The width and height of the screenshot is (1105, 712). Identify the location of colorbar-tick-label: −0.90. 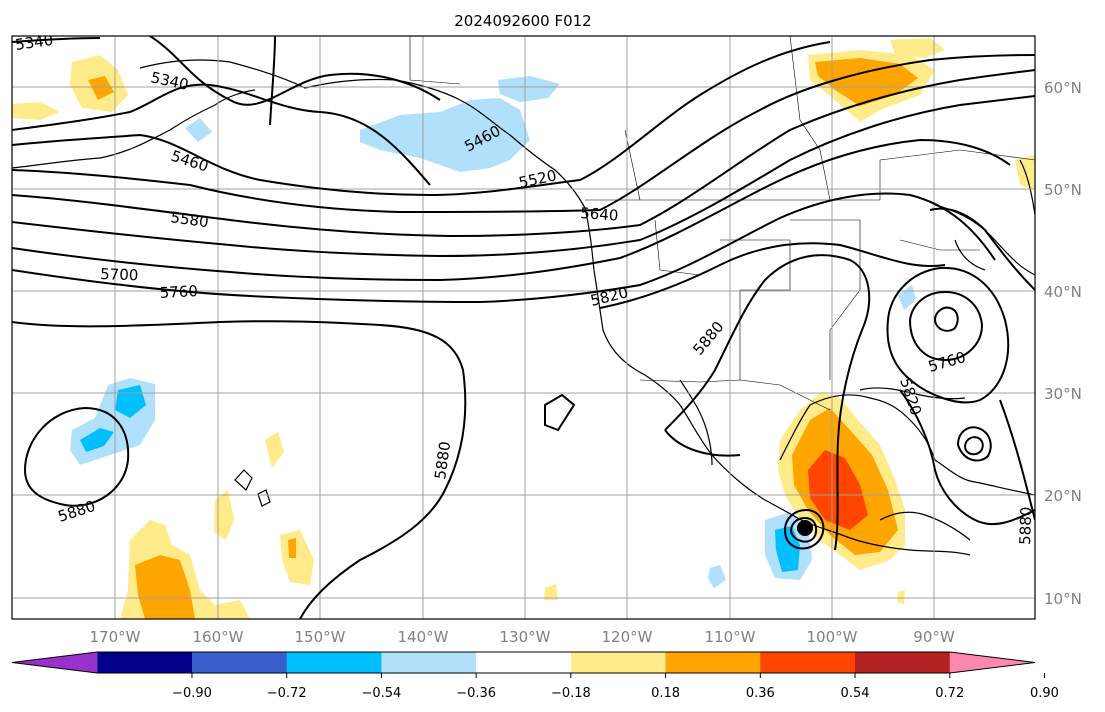
(192, 693).